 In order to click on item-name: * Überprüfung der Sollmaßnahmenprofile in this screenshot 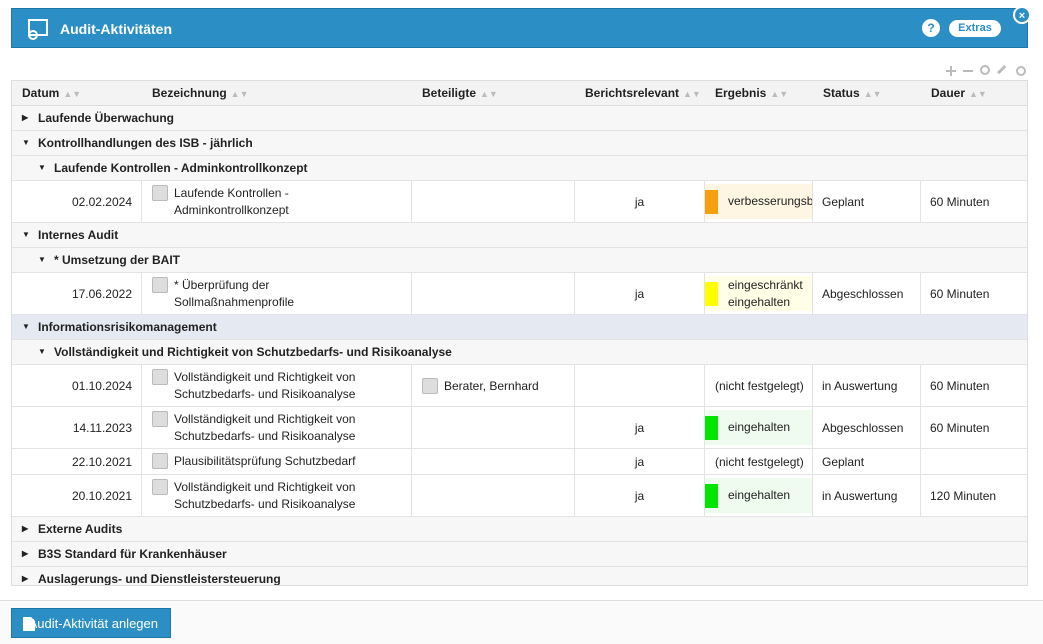, I will do `click(234, 293)`.